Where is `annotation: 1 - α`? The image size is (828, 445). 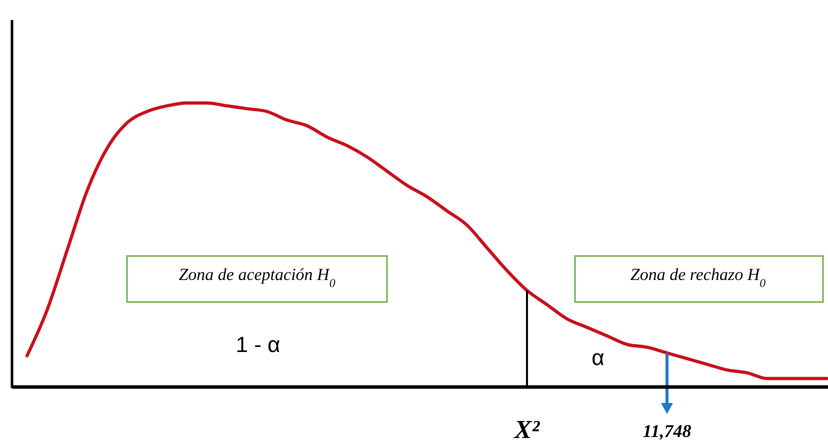 annotation: 1 - α is located at coordinates (258, 344).